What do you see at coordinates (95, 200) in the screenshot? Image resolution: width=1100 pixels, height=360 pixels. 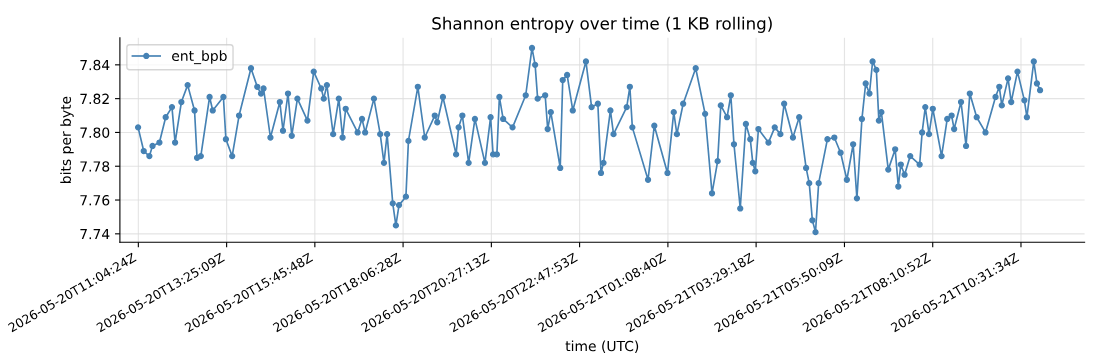 I see `y-tick-label: 7.76` at bounding box center [95, 200].